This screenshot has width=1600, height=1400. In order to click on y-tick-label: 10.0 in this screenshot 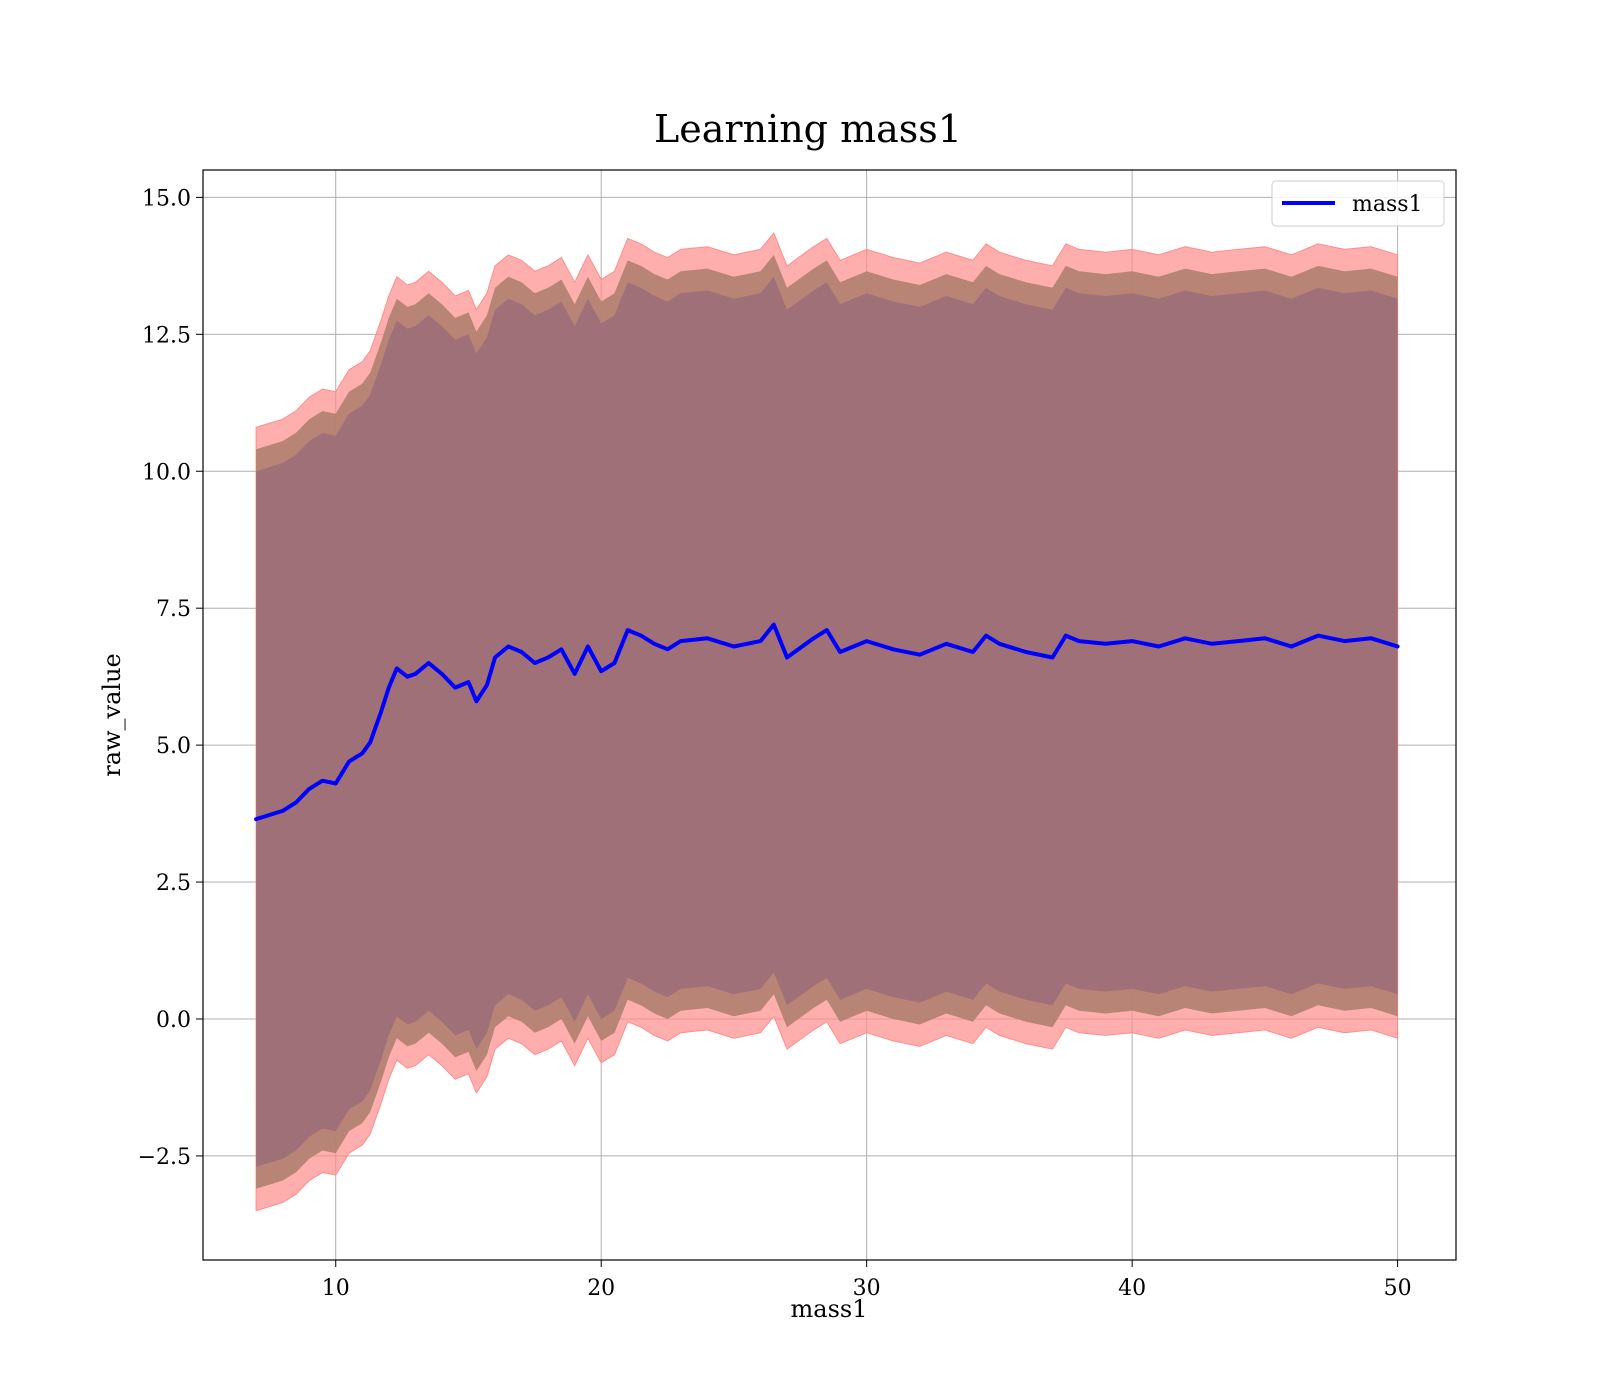, I will do `click(166, 472)`.